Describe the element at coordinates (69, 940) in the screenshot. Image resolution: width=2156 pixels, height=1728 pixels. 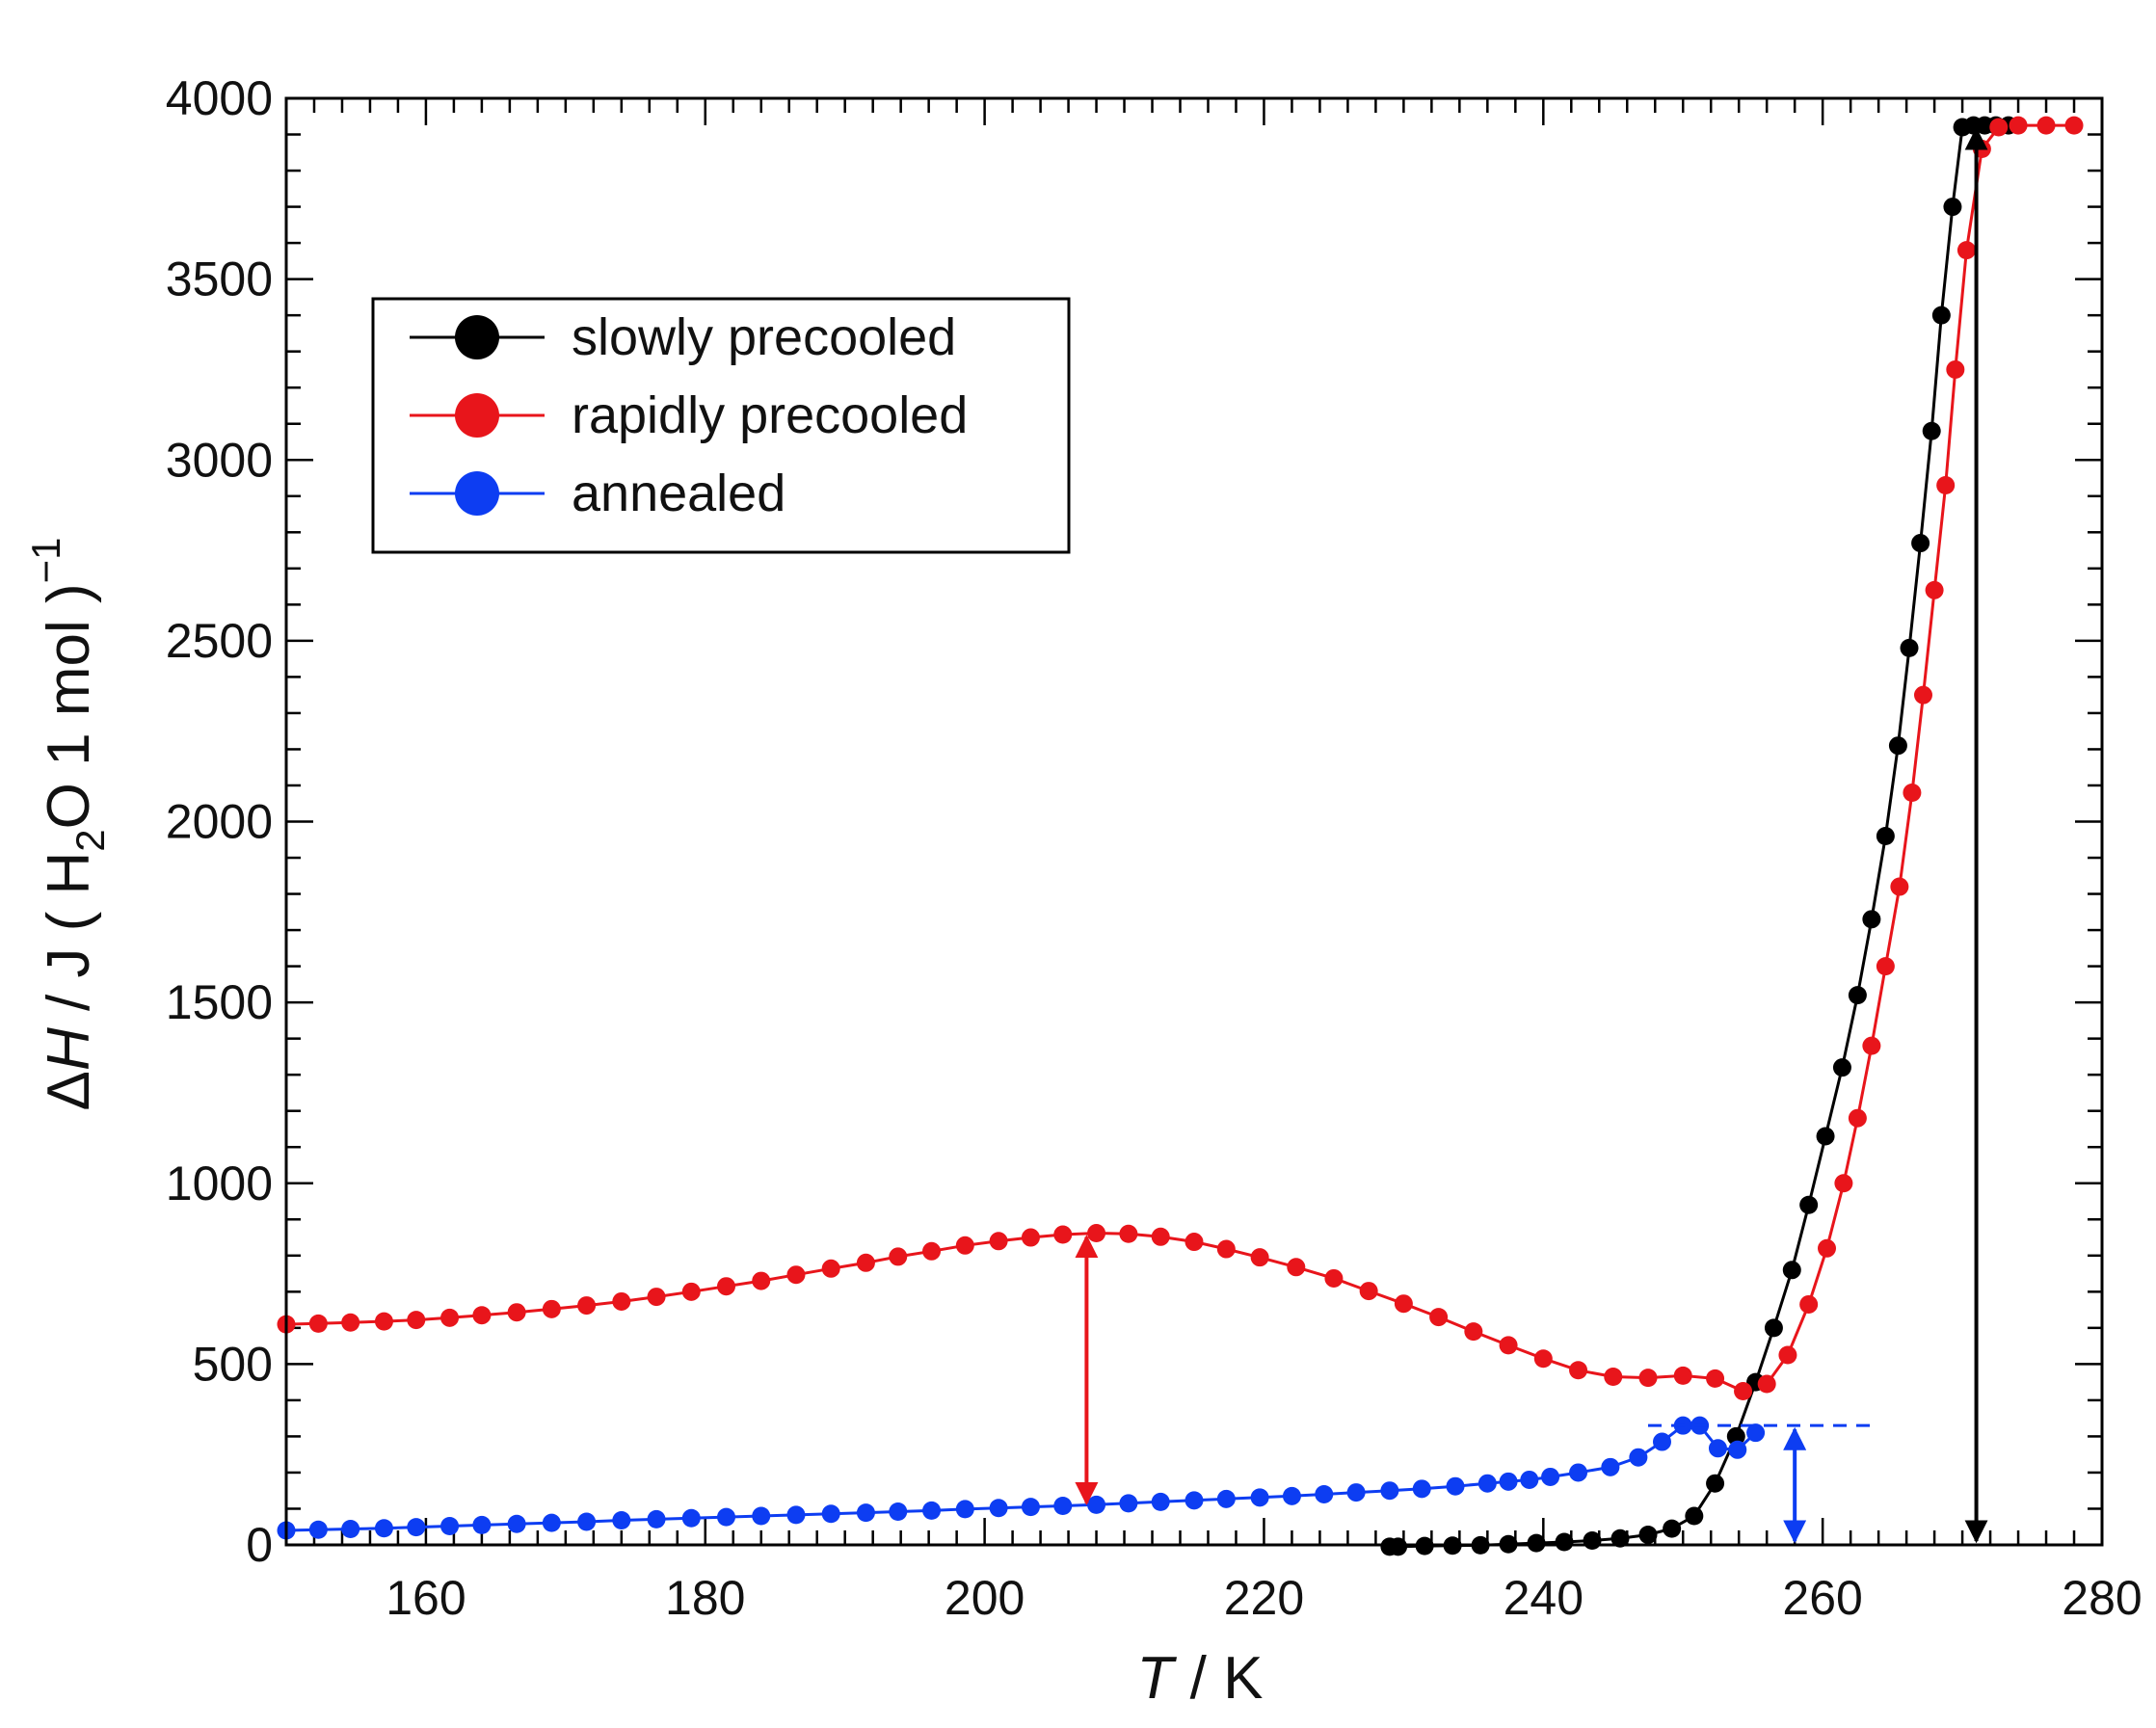
I see `y-axis-mid: / J ( H` at that location.